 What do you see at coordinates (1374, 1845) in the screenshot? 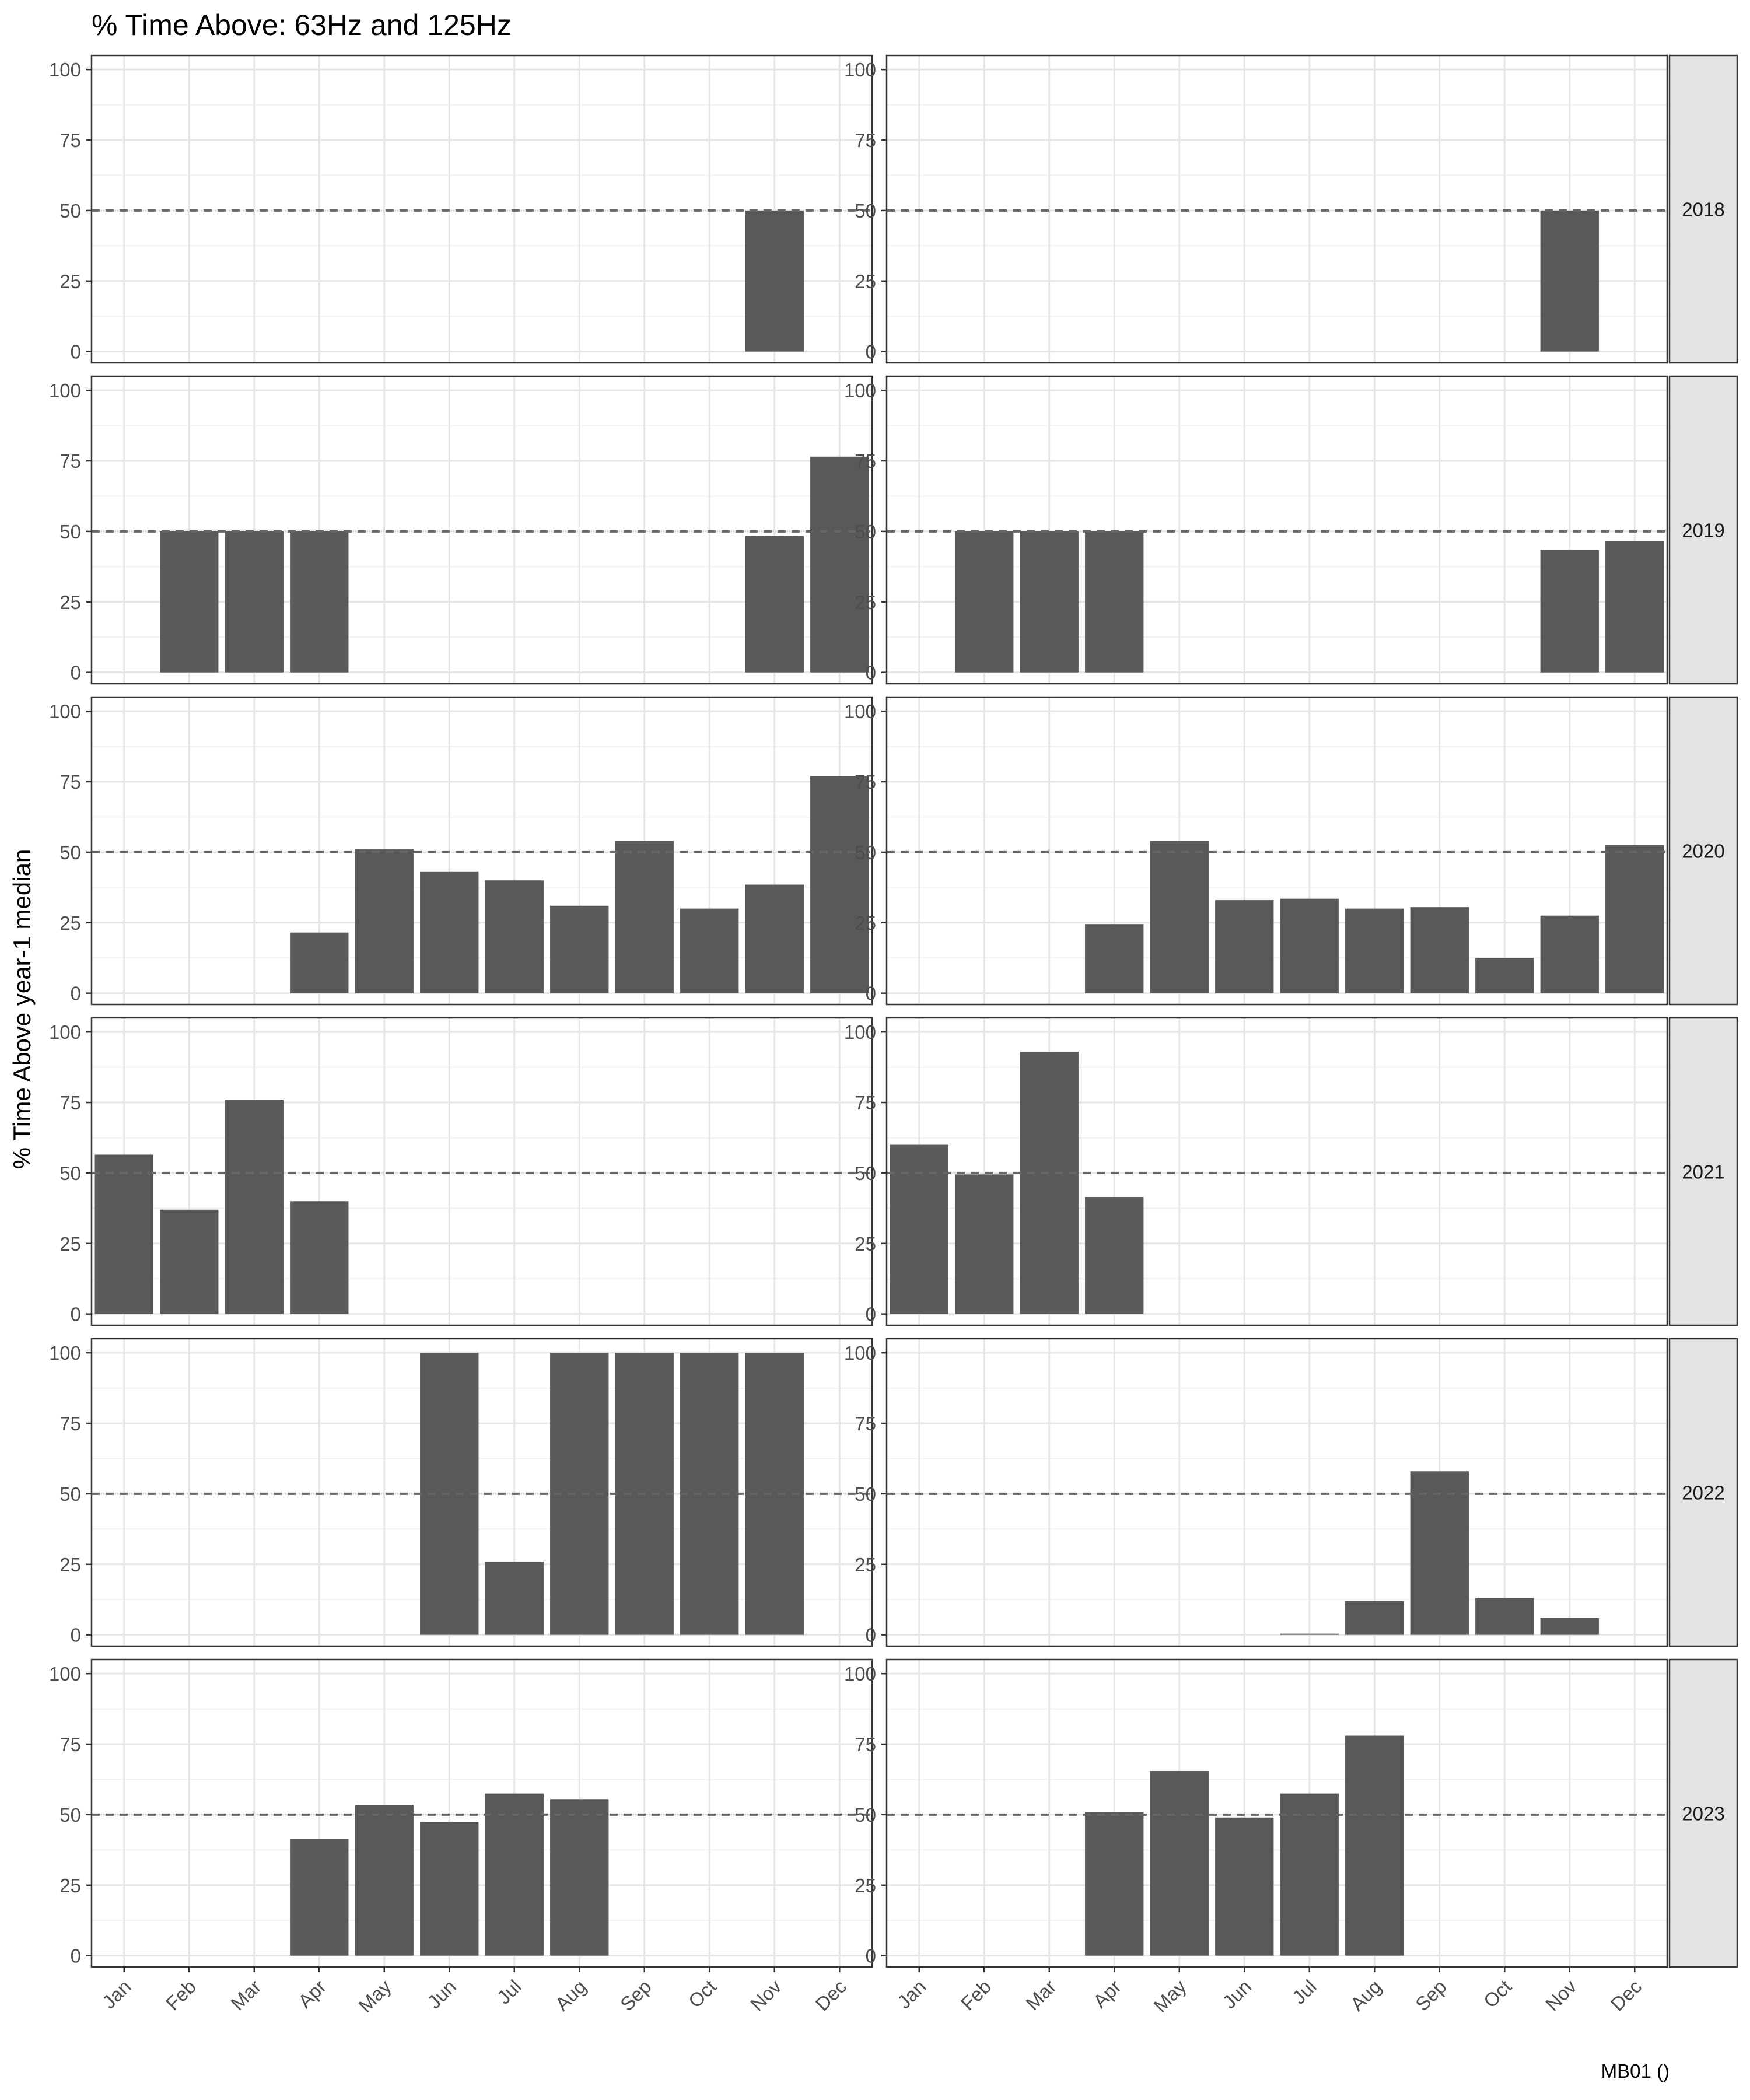
I see `bar-2023-Aug` at bounding box center [1374, 1845].